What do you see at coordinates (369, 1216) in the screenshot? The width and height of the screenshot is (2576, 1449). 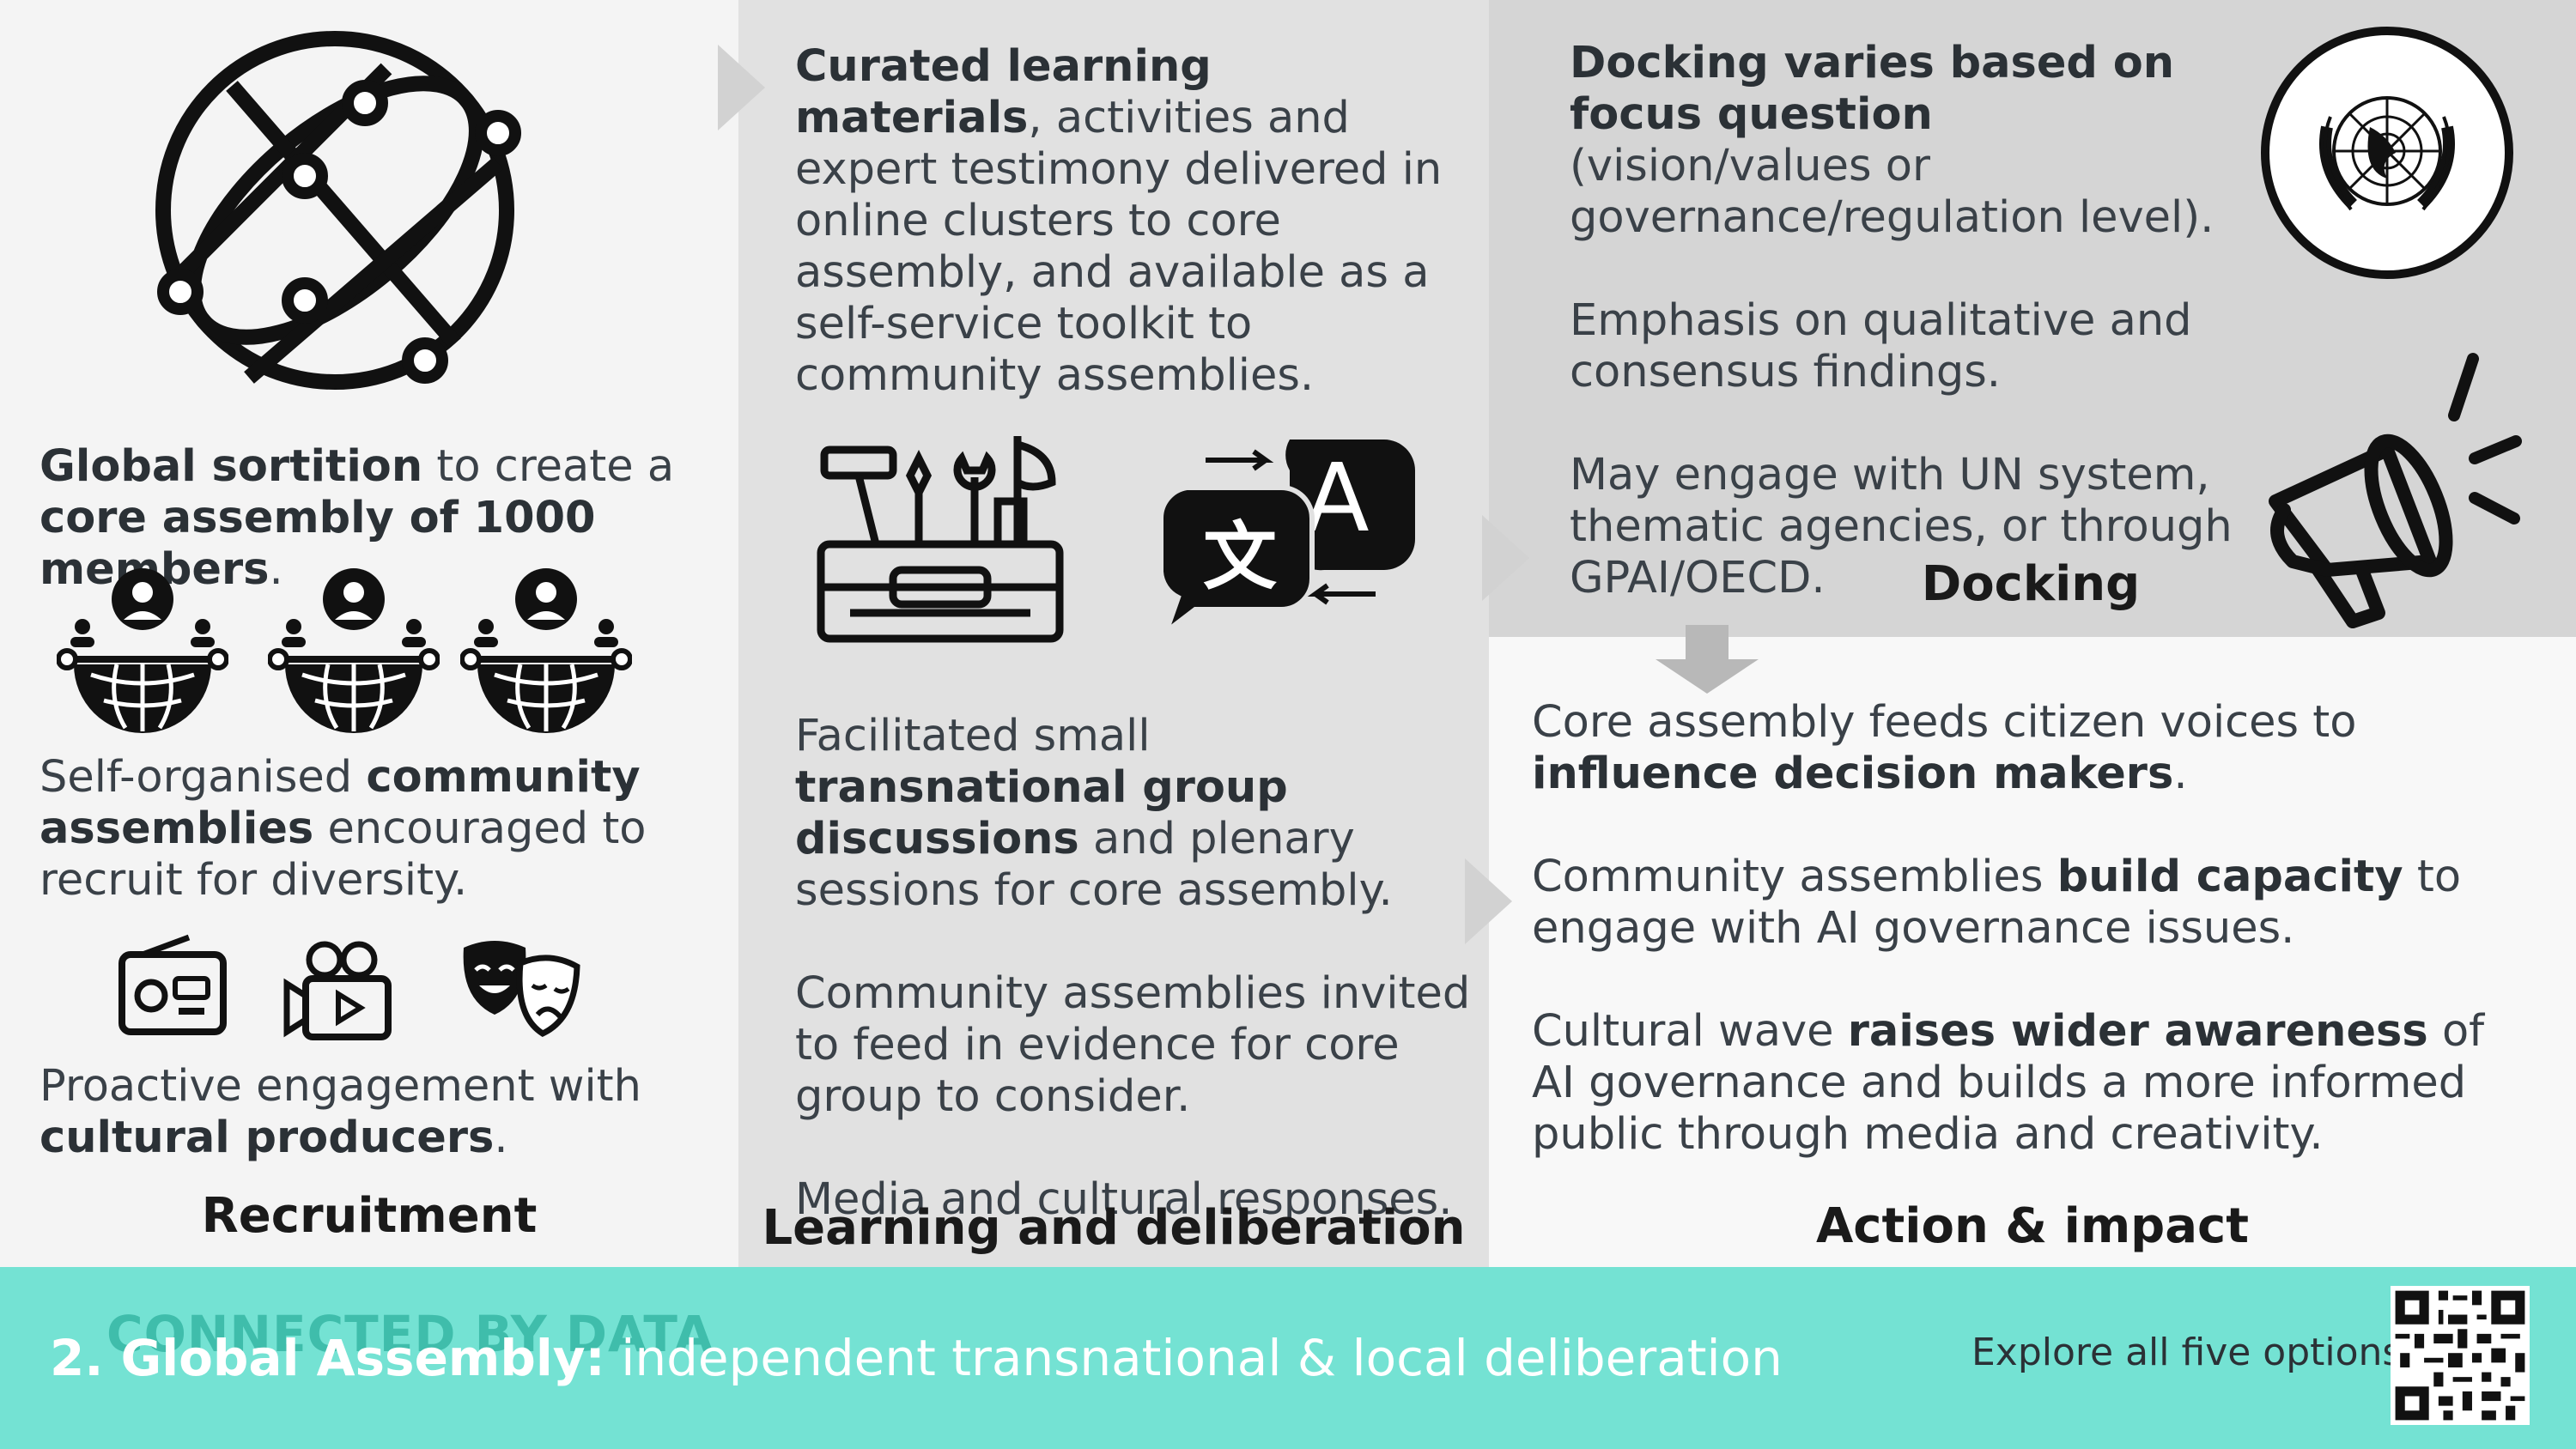 I see `recruitment-heading: Recruitment` at bounding box center [369, 1216].